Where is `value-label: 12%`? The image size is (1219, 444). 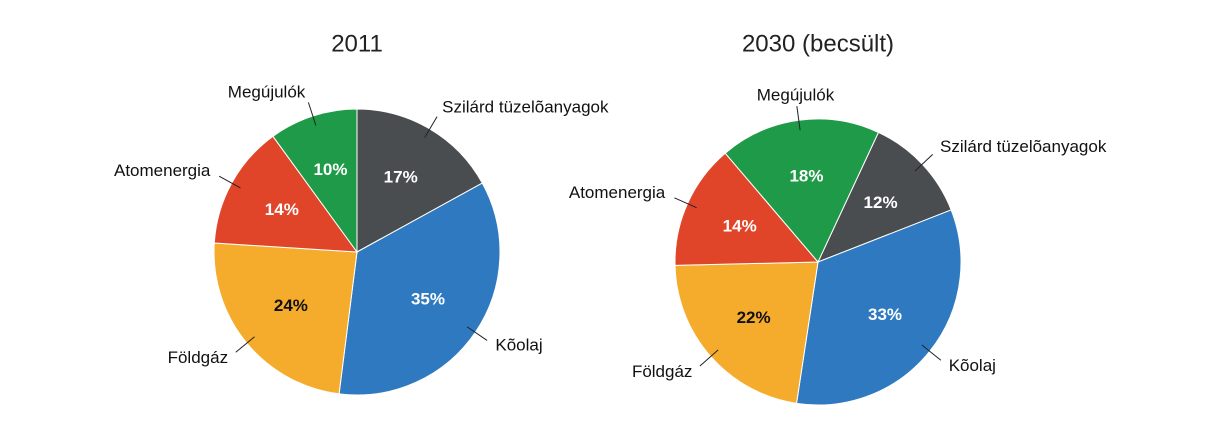
value-label: 12% is located at coordinates (881, 202).